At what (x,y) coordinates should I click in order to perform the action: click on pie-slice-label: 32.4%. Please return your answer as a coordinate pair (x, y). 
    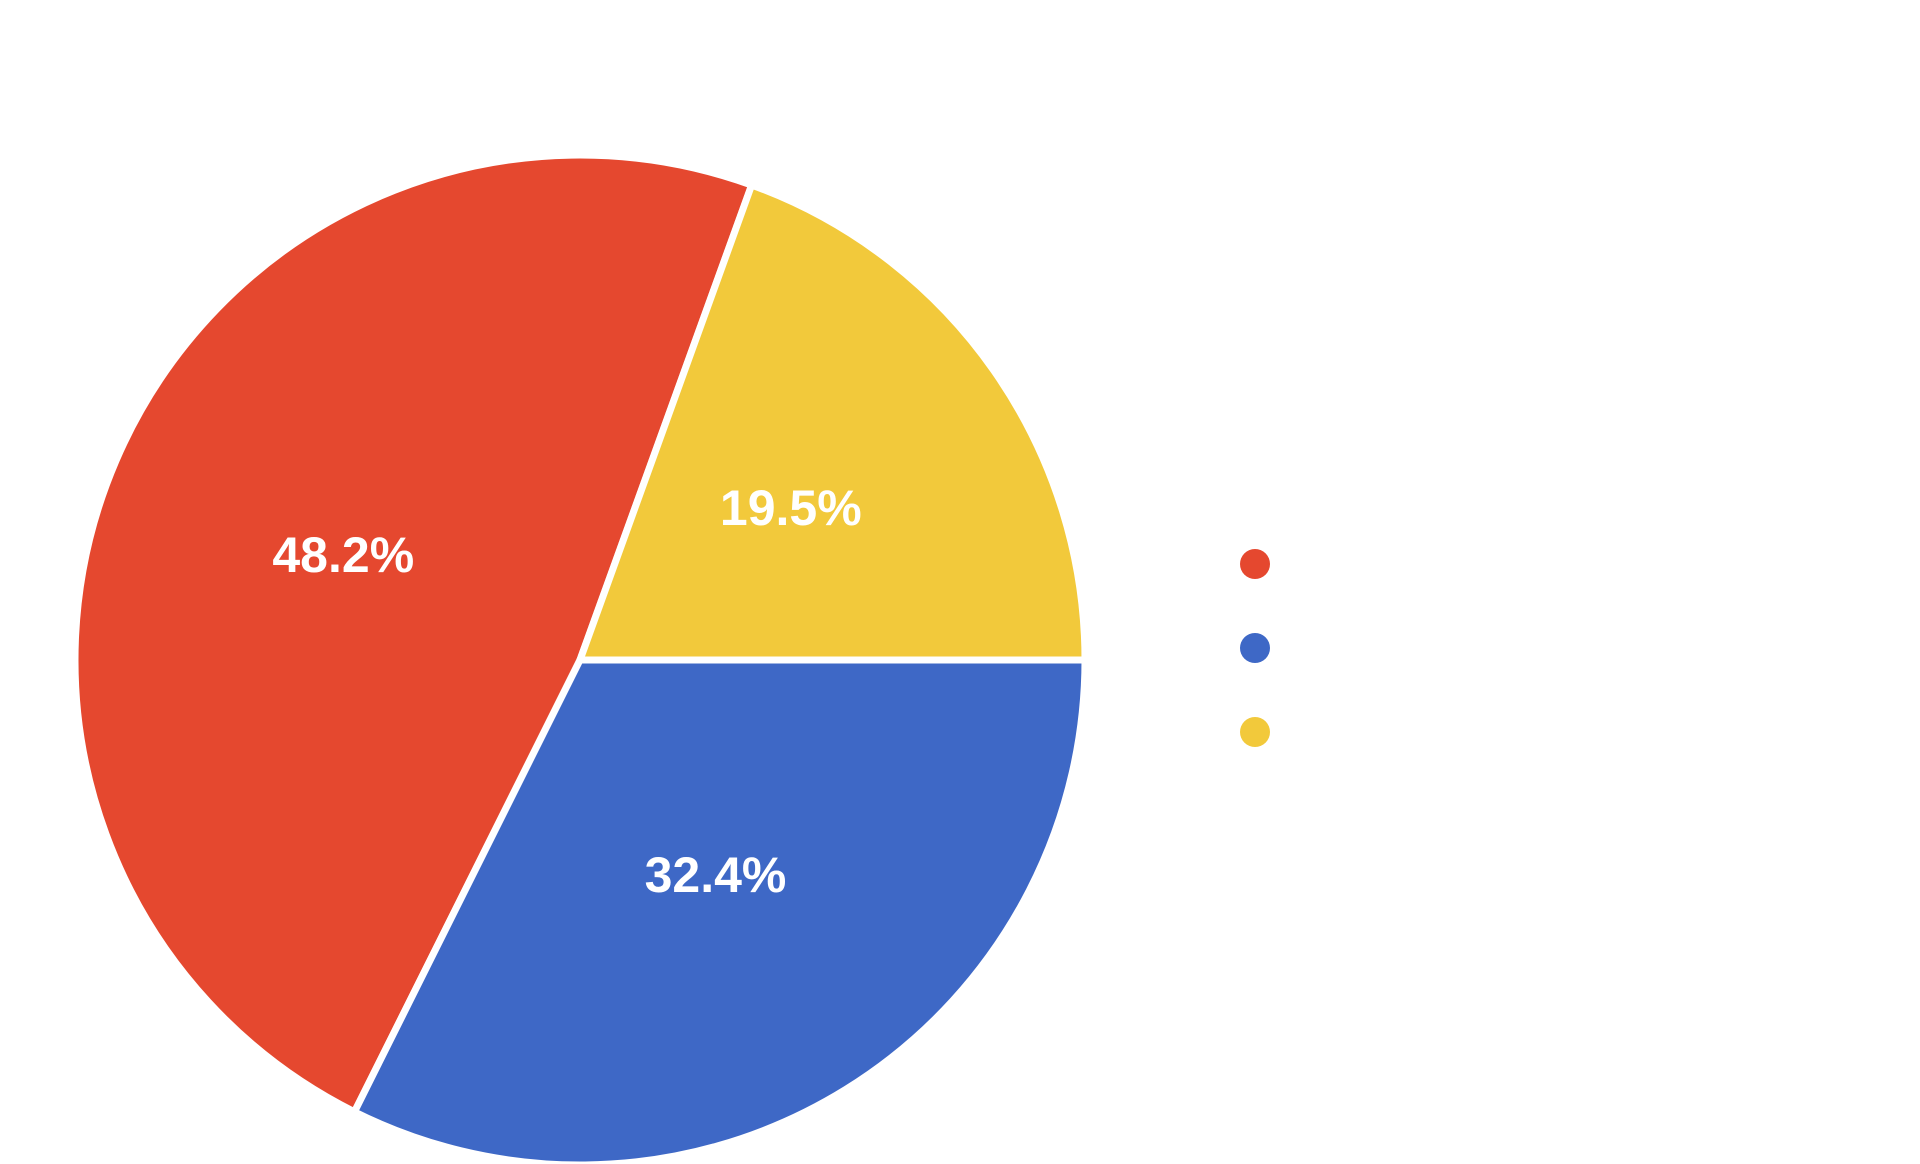
    Looking at the image, I should click on (716, 875).